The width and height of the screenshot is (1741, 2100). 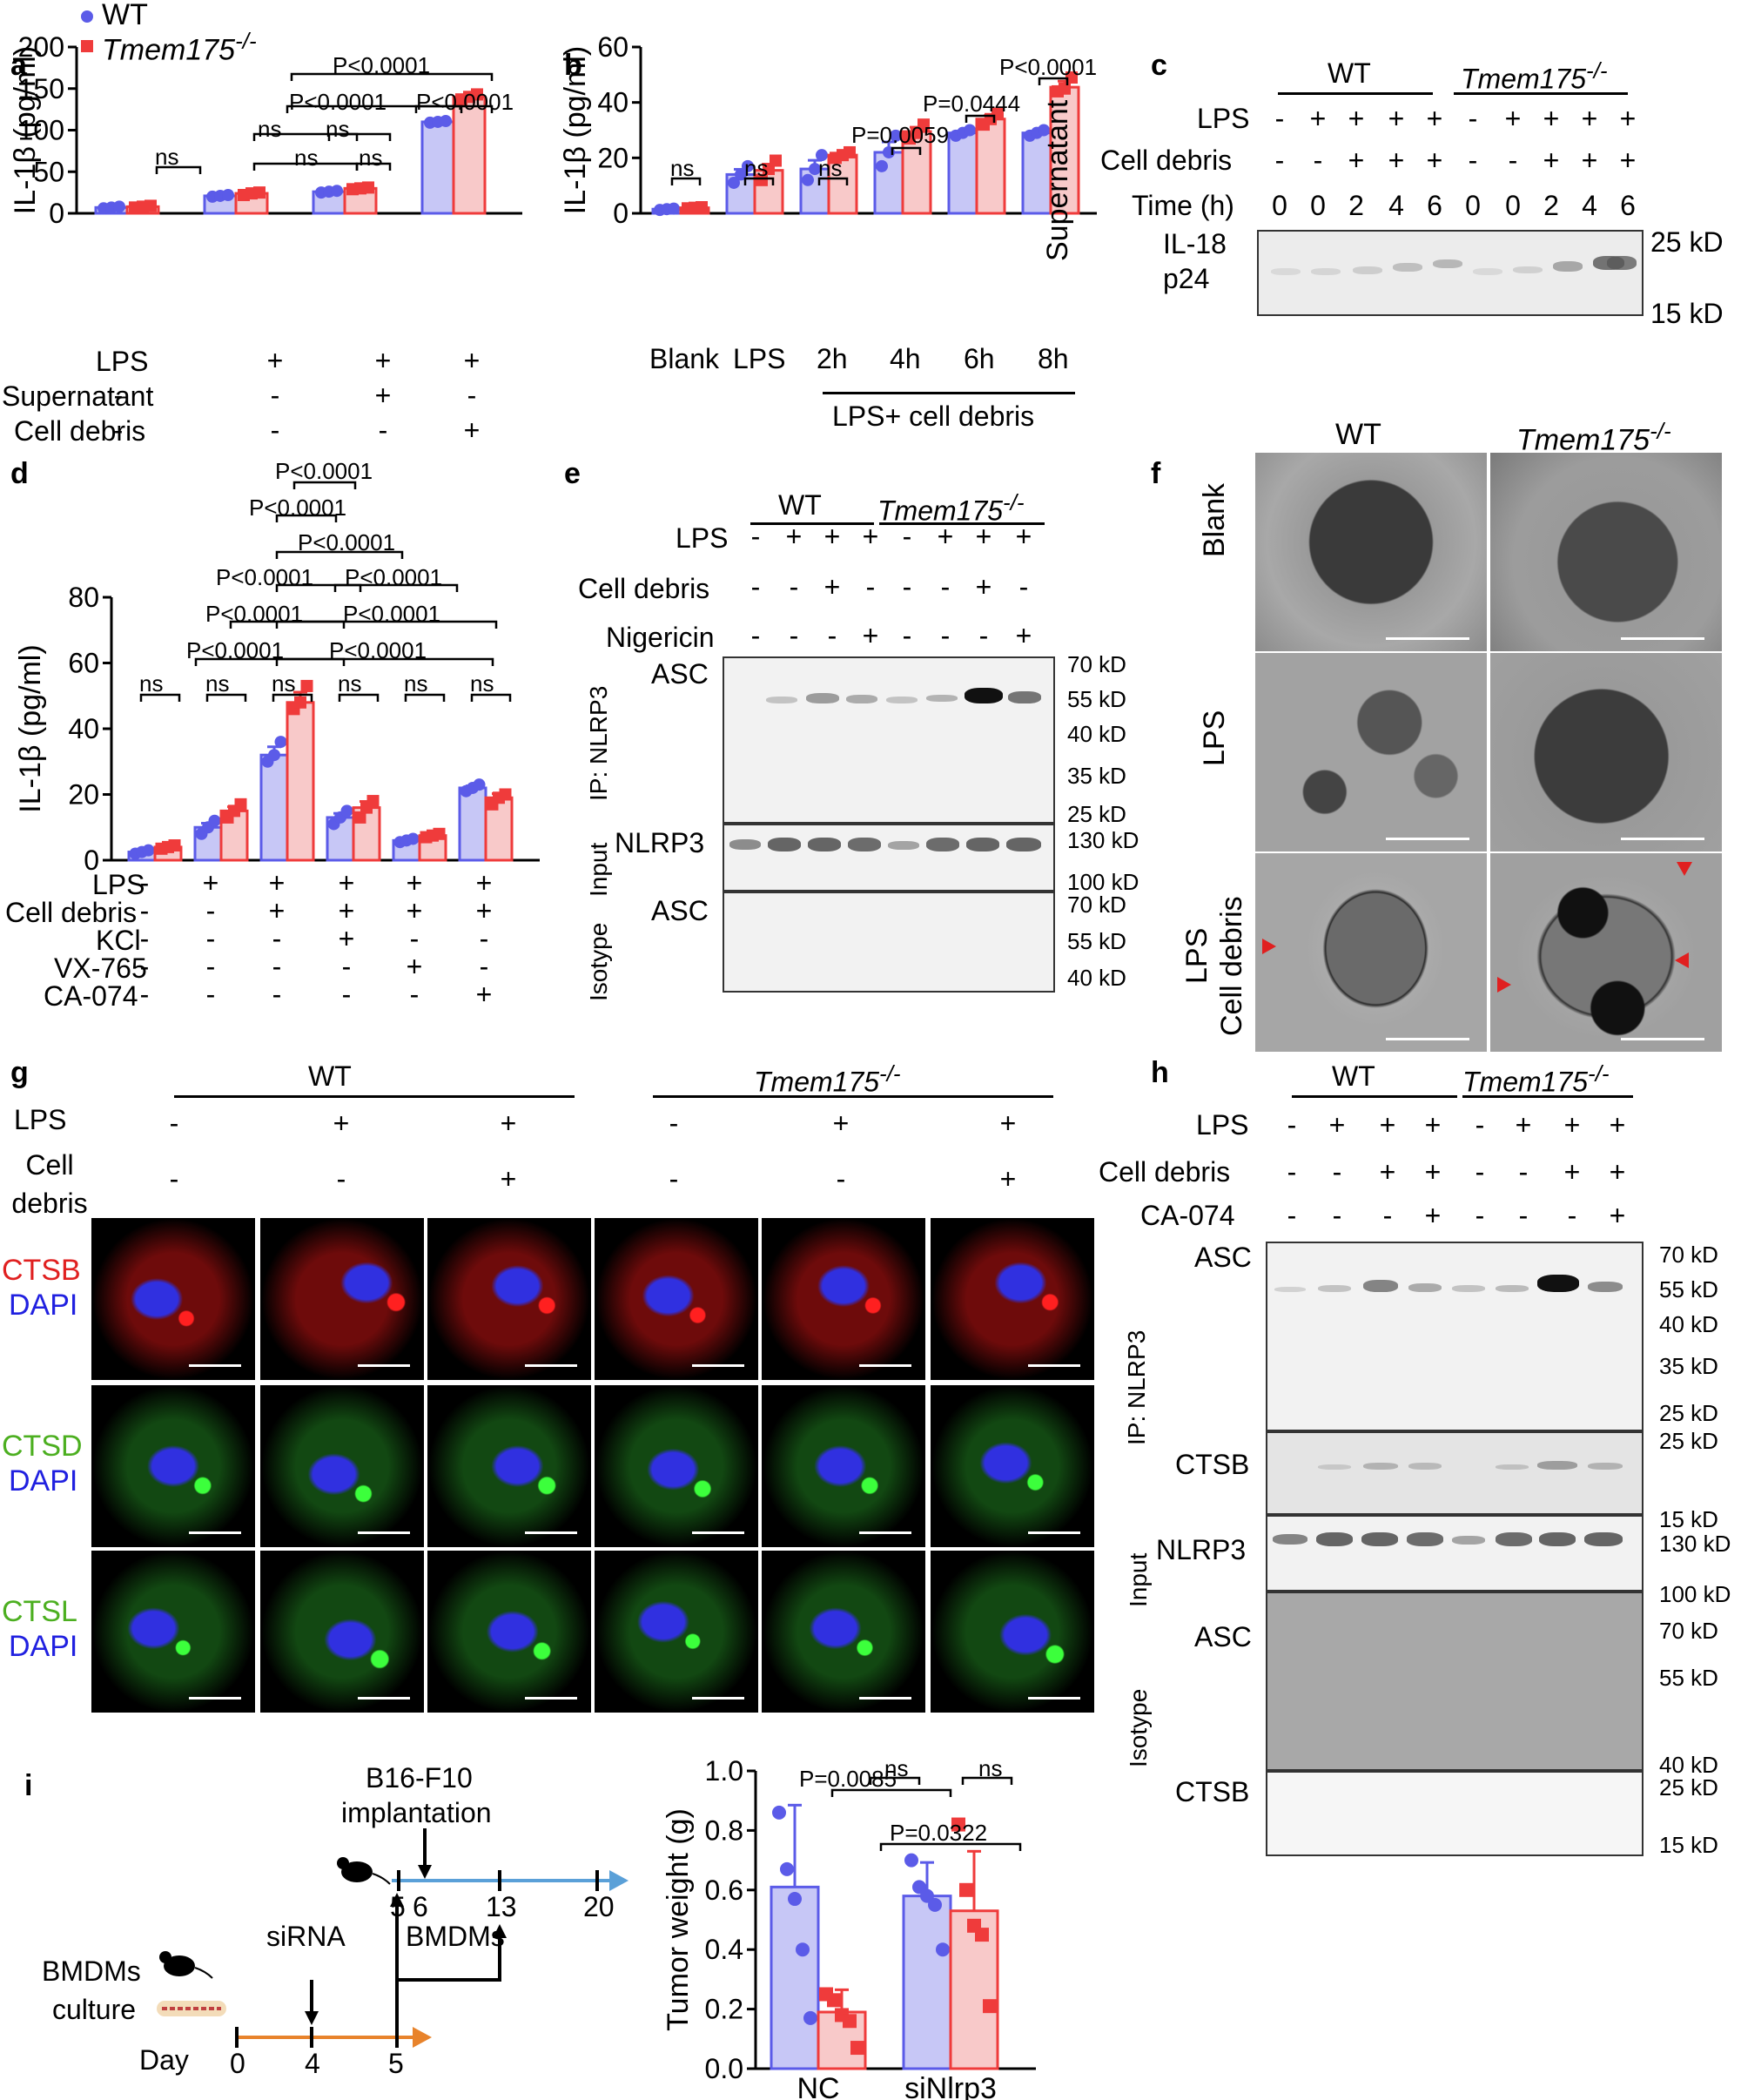 I want to click on i-bot-day-5: 5, so click(x=396, y=2063).